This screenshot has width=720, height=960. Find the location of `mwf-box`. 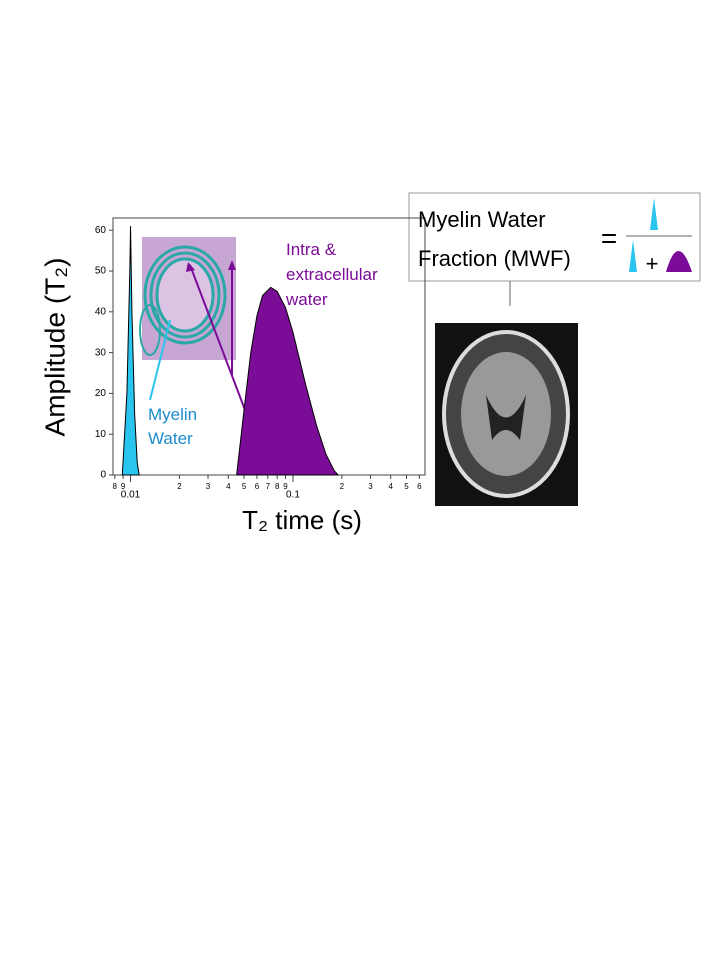

mwf-box is located at coordinates (554, 237).